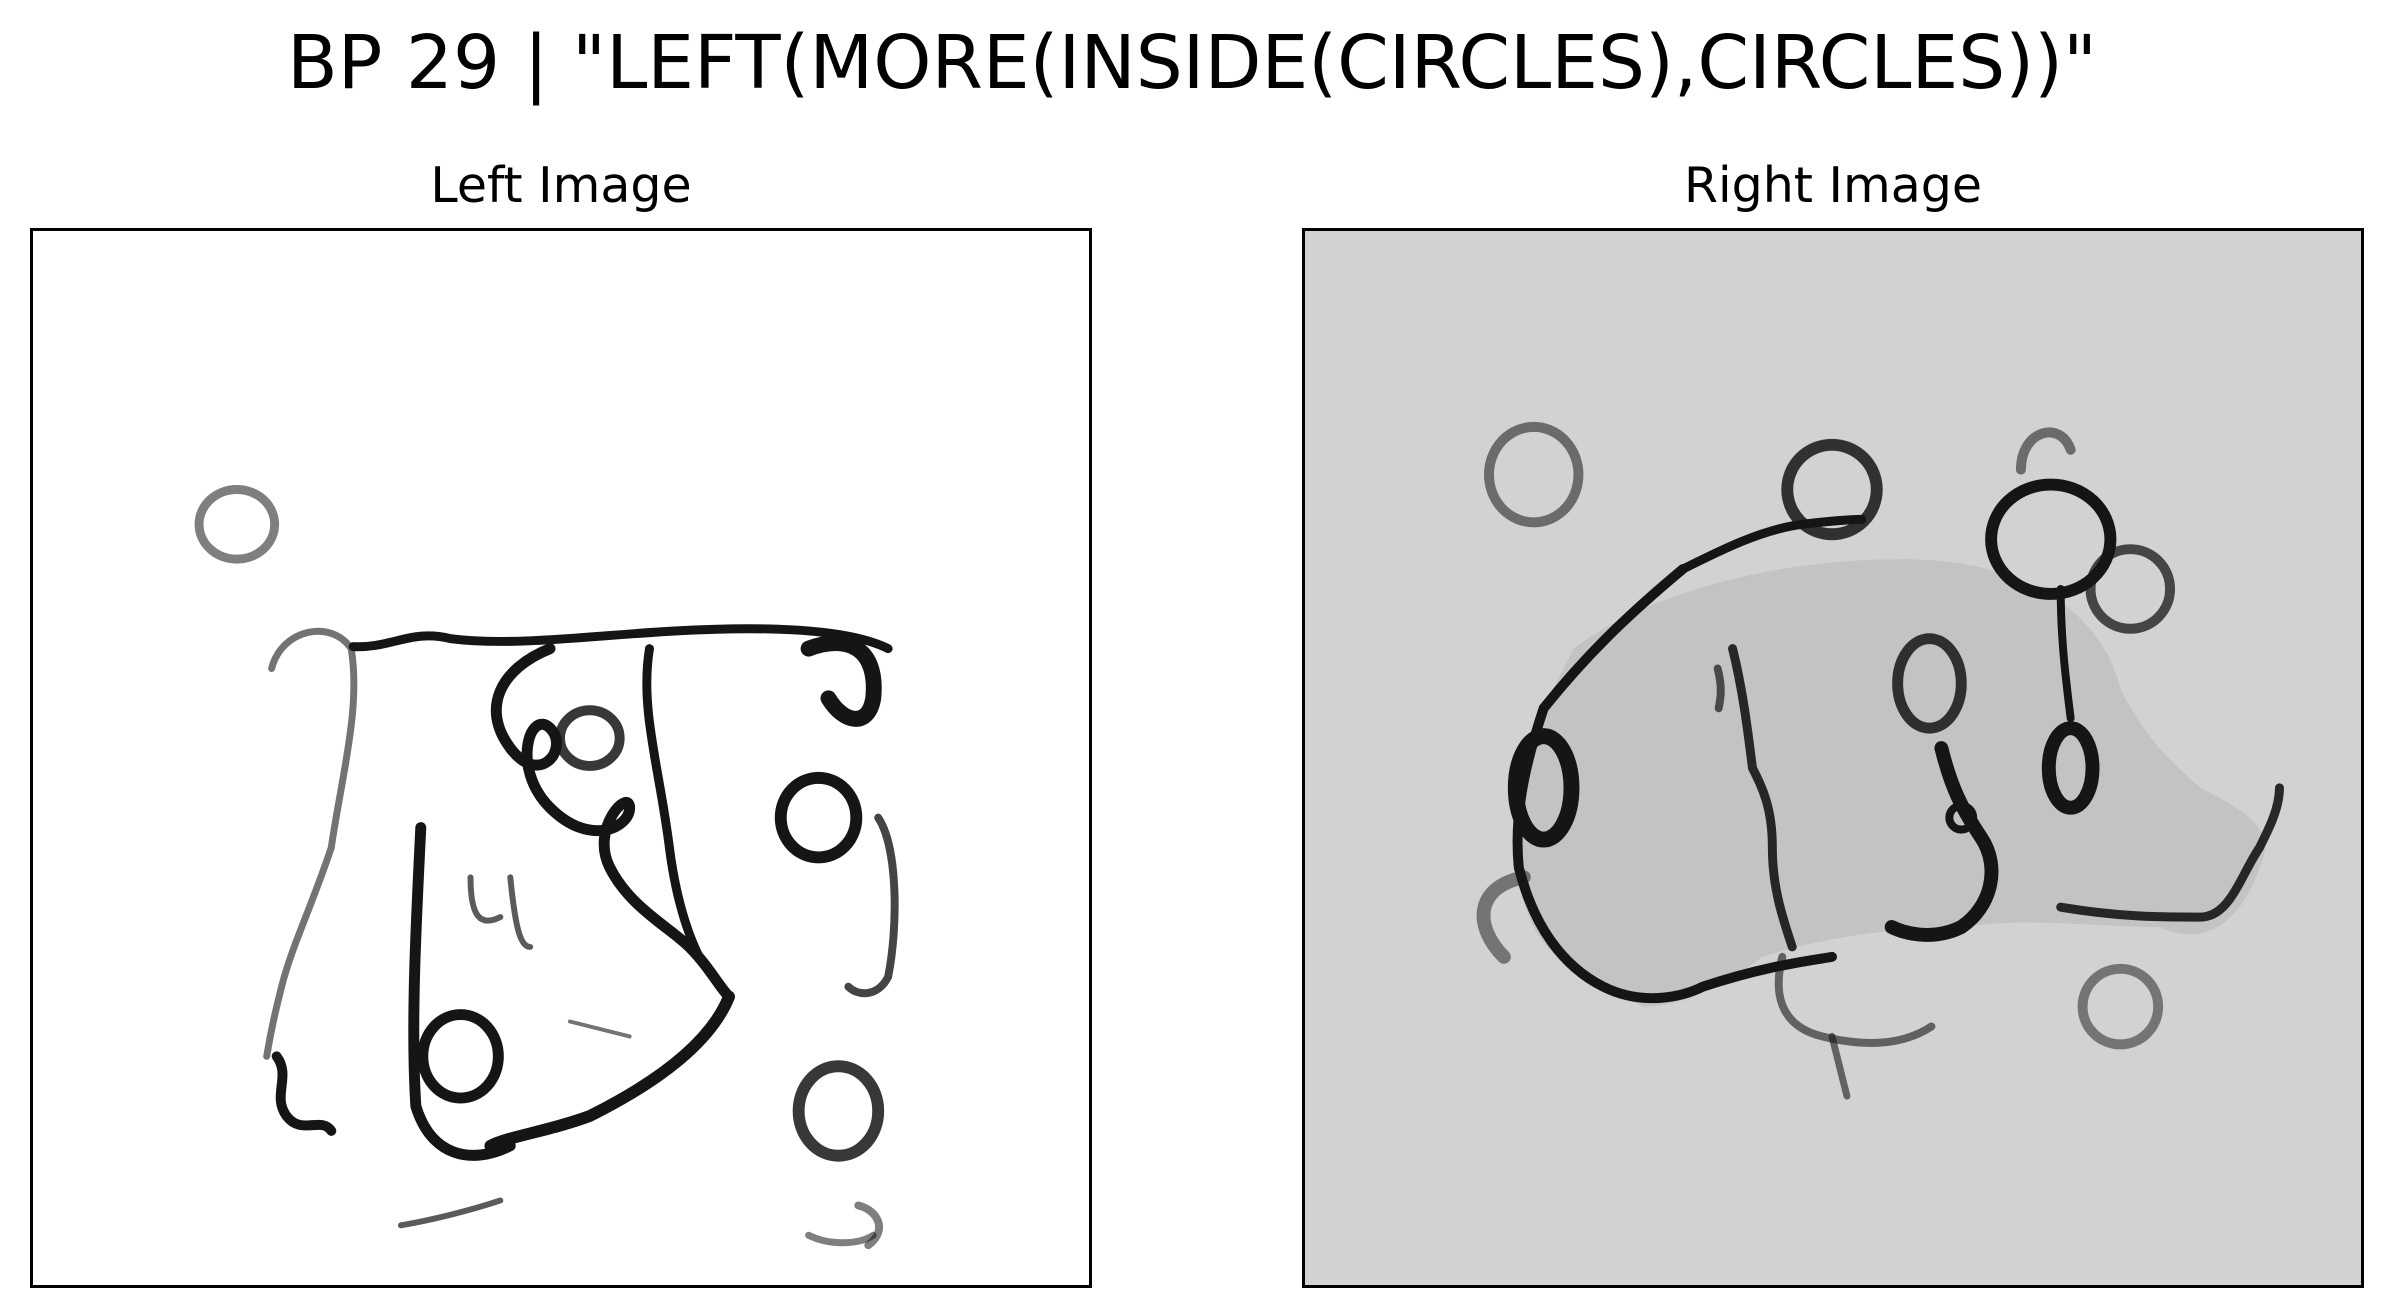 The width and height of the screenshot is (2384, 1315). Describe the element at coordinates (2045, 451) in the screenshot. I see `right-arch-top-right` at that location.